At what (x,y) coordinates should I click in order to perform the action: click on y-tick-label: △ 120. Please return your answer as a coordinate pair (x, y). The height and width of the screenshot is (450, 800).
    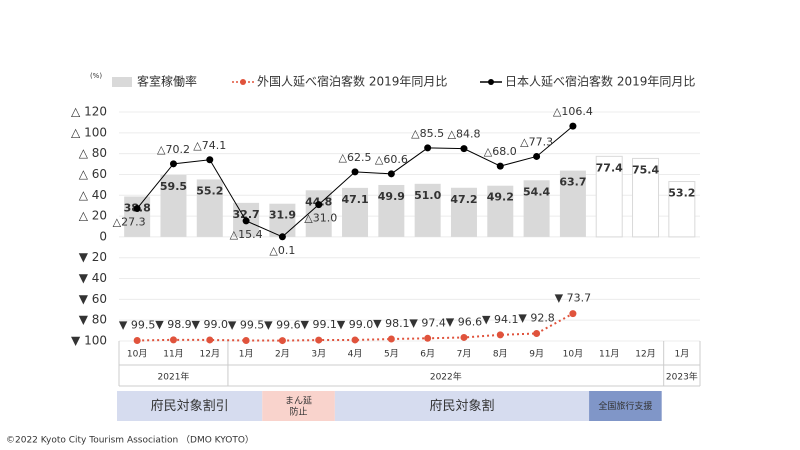
    Looking at the image, I should click on (89, 112).